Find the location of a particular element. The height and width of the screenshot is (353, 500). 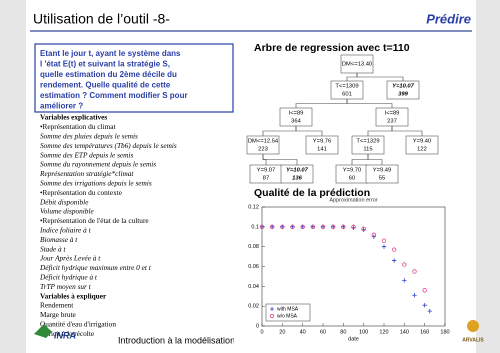

node-label: T<=1309 is located at coordinates (346, 87).